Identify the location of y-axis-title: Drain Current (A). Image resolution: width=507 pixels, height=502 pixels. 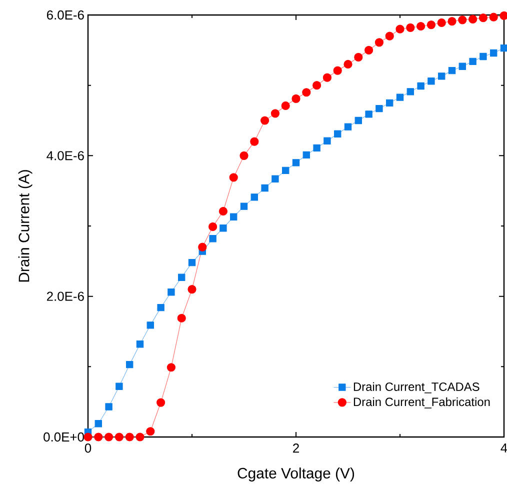
(25, 226).